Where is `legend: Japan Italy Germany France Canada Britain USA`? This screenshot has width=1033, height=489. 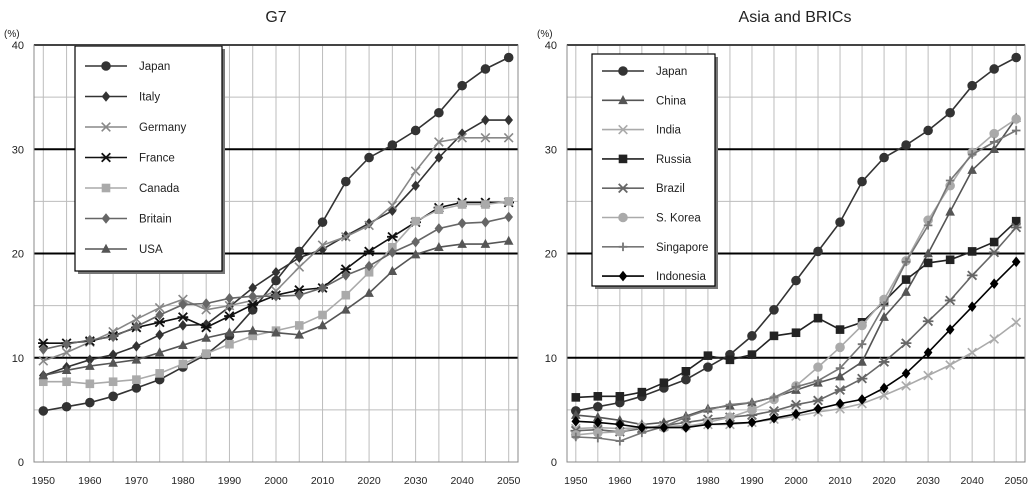 legend: Japan Italy Germany France Canada Britain USA is located at coordinates (149, 159).